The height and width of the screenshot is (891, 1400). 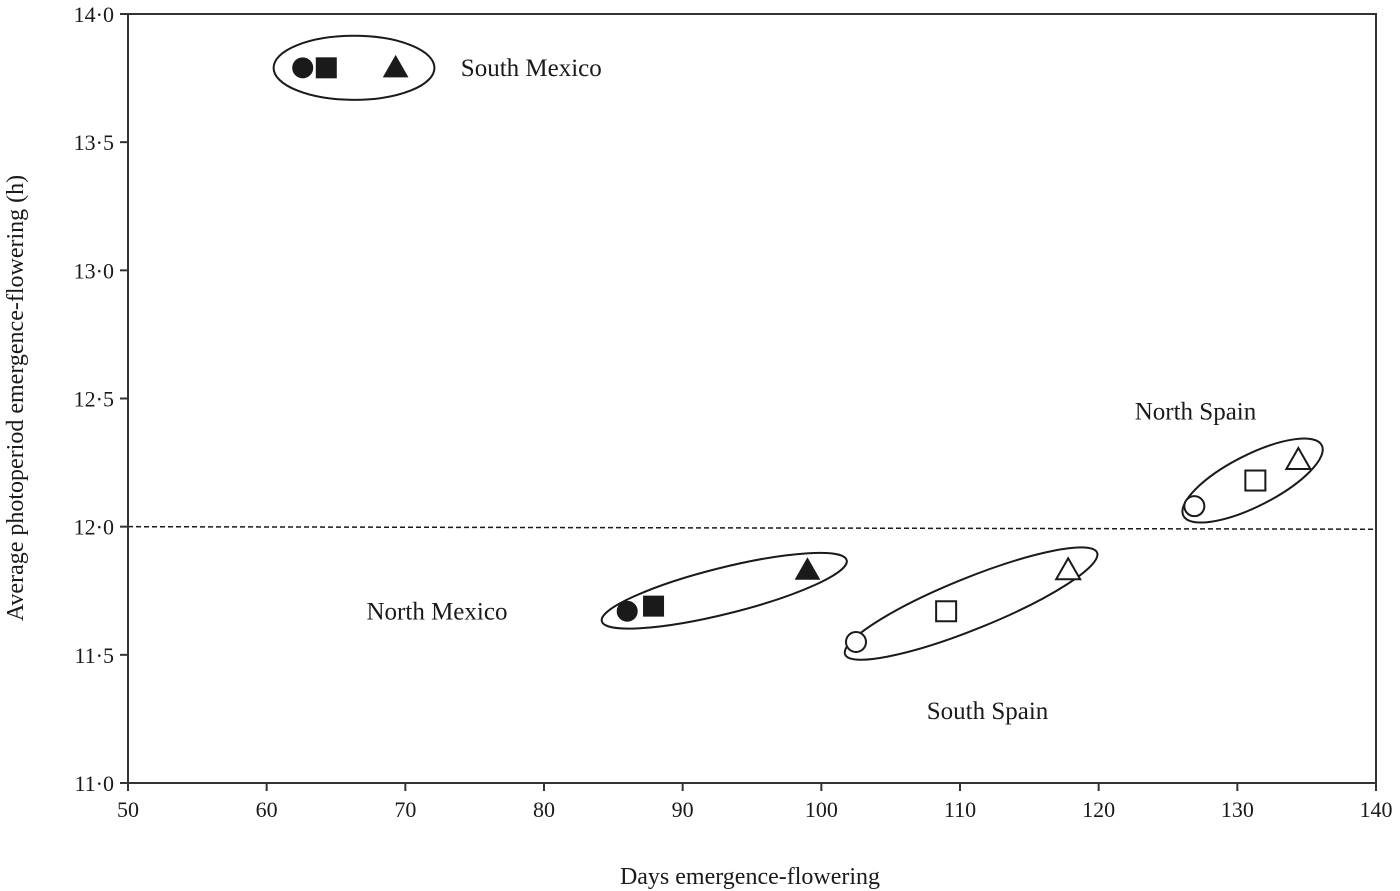 I want to click on y-tick-label: 13·0, so click(x=94, y=270).